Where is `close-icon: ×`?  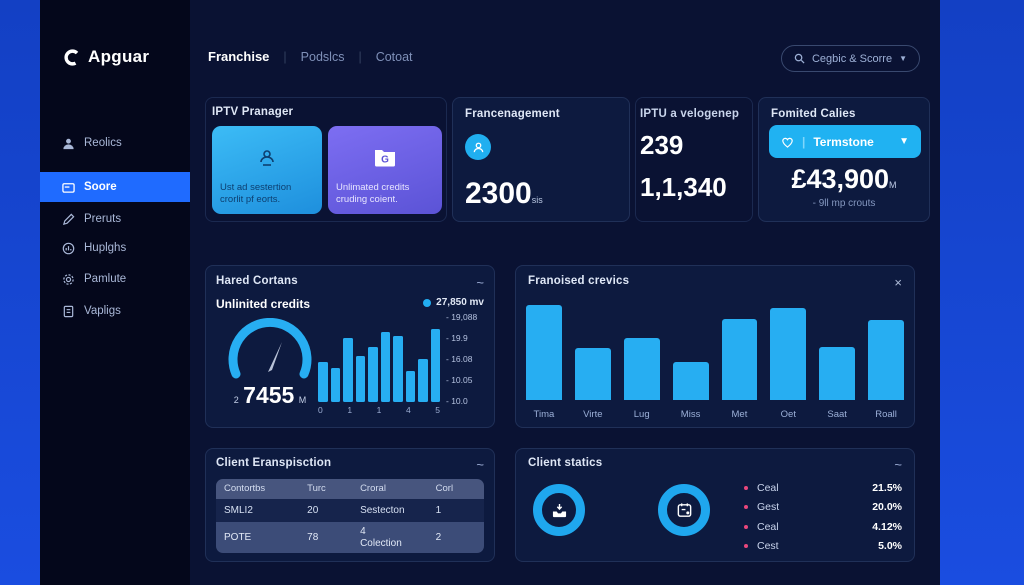 close-icon: × is located at coordinates (898, 282).